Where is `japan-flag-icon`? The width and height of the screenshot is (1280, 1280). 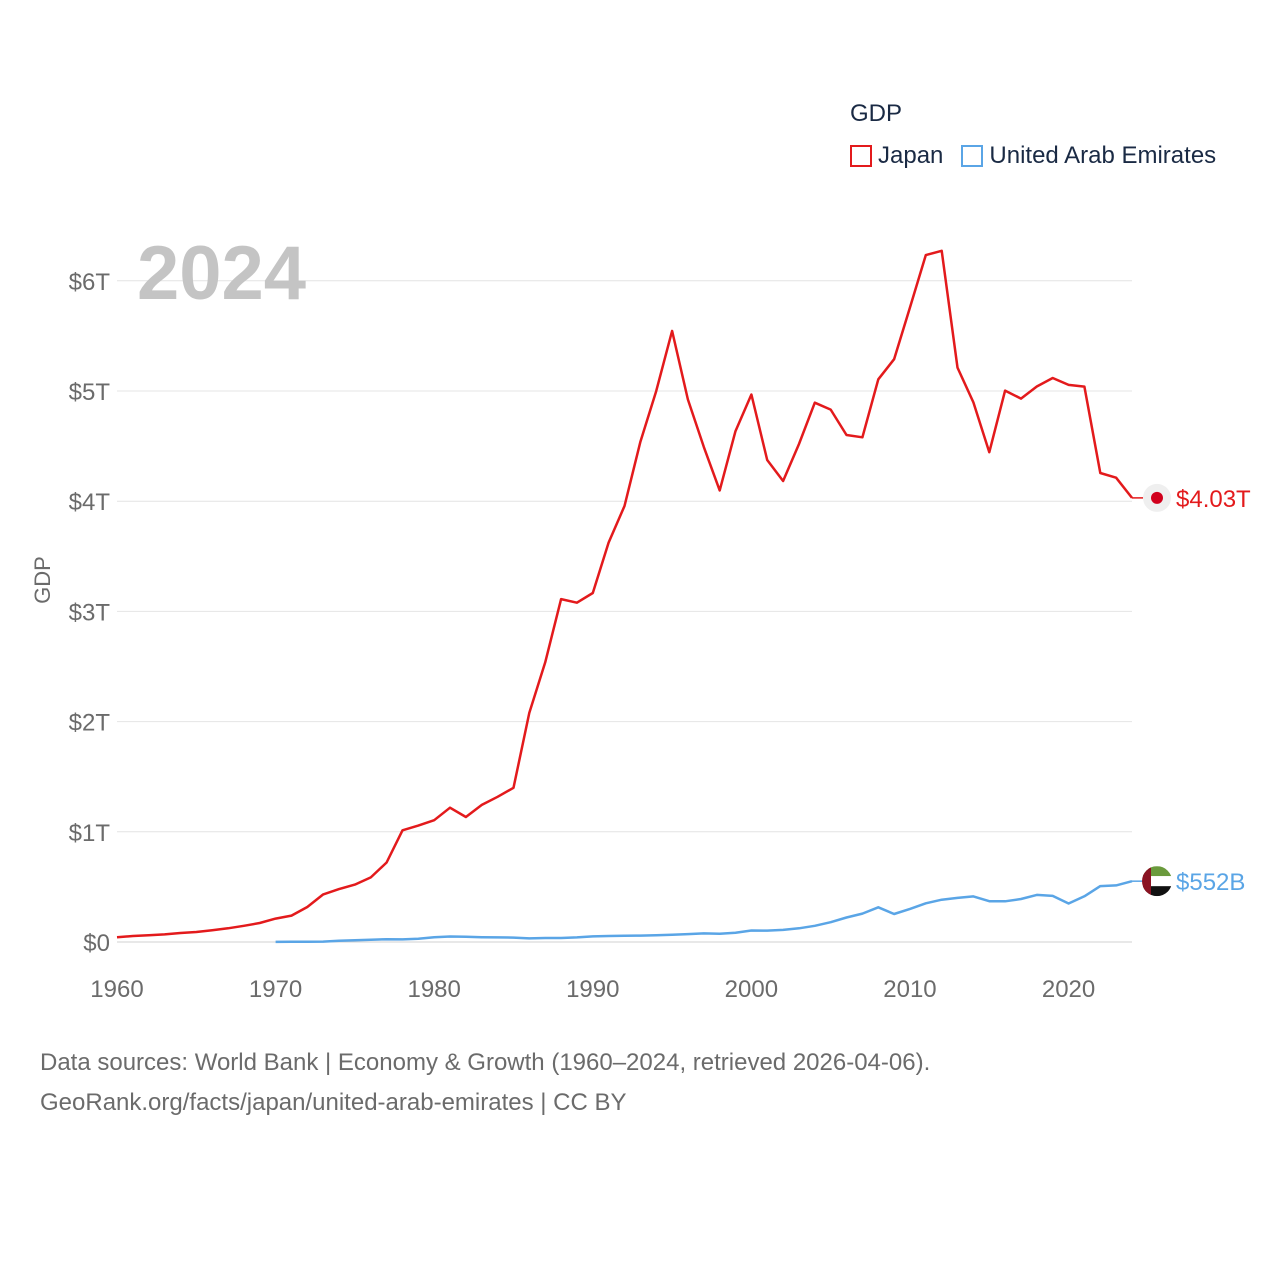
japan-flag-icon is located at coordinates (1157, 497).